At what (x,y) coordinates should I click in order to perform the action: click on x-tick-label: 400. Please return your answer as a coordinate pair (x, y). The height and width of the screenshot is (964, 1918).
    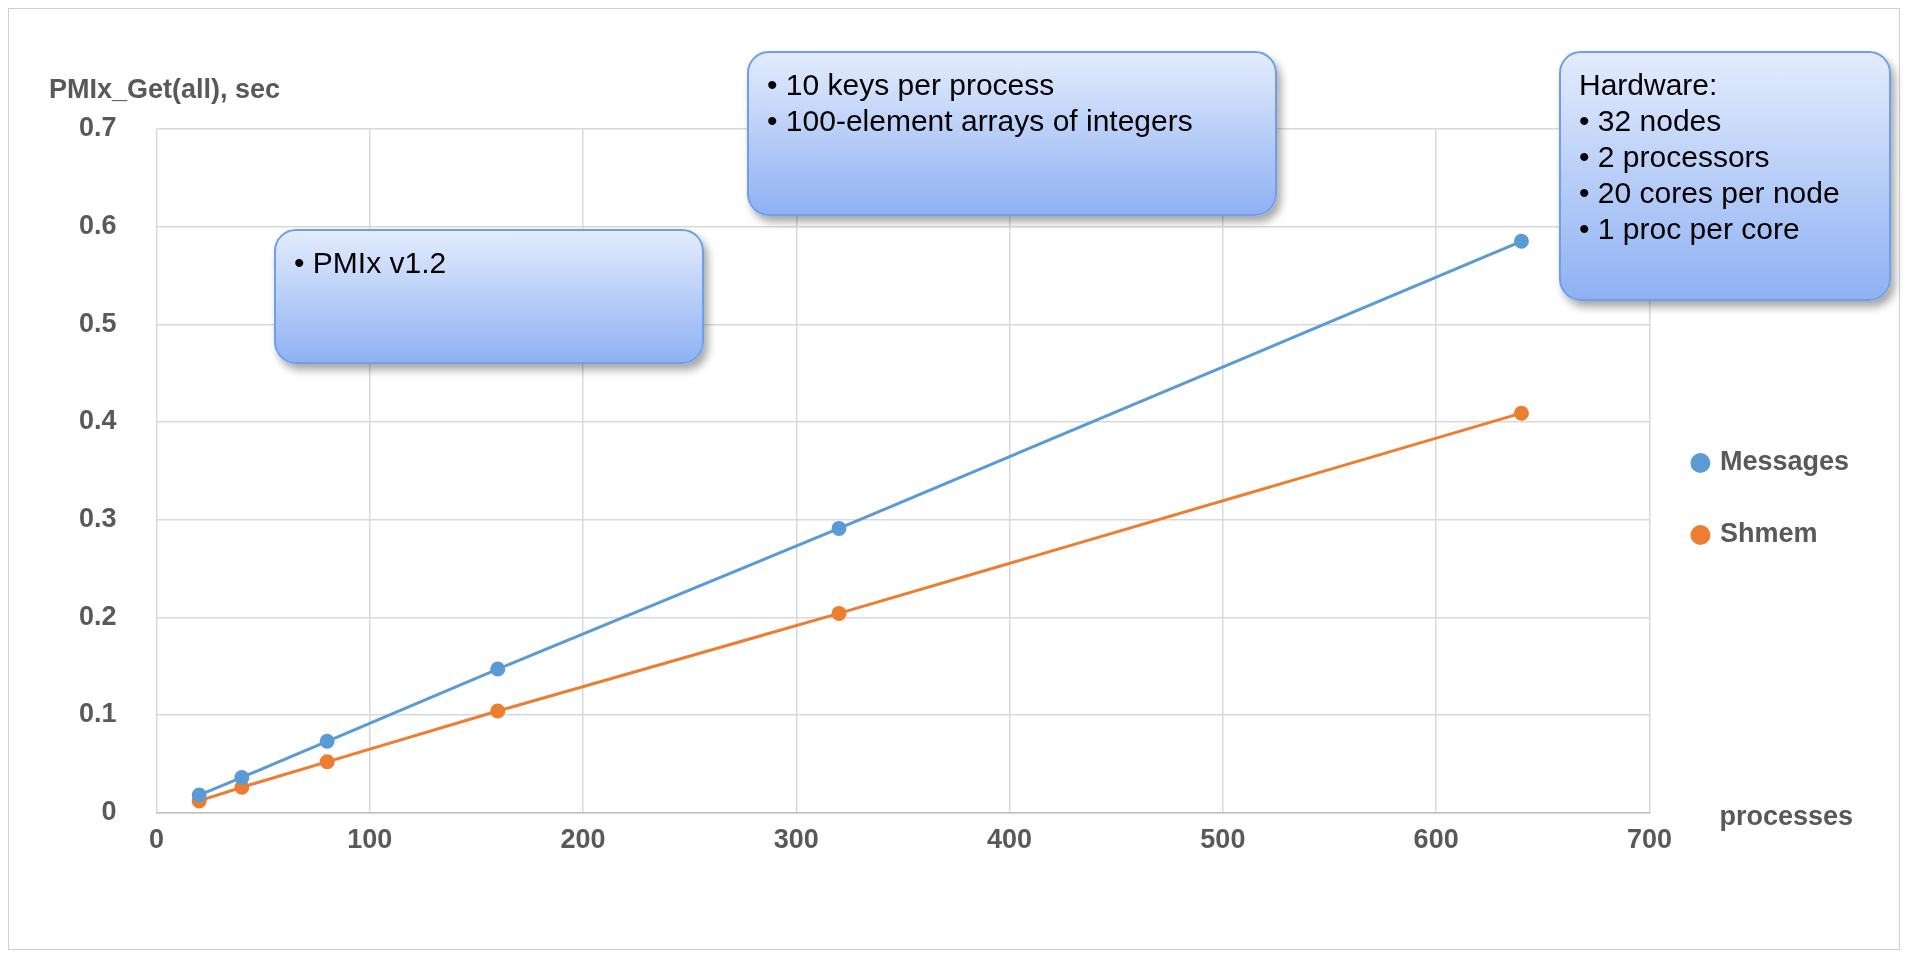
    Looking at the image, I should click on (1010, 839).